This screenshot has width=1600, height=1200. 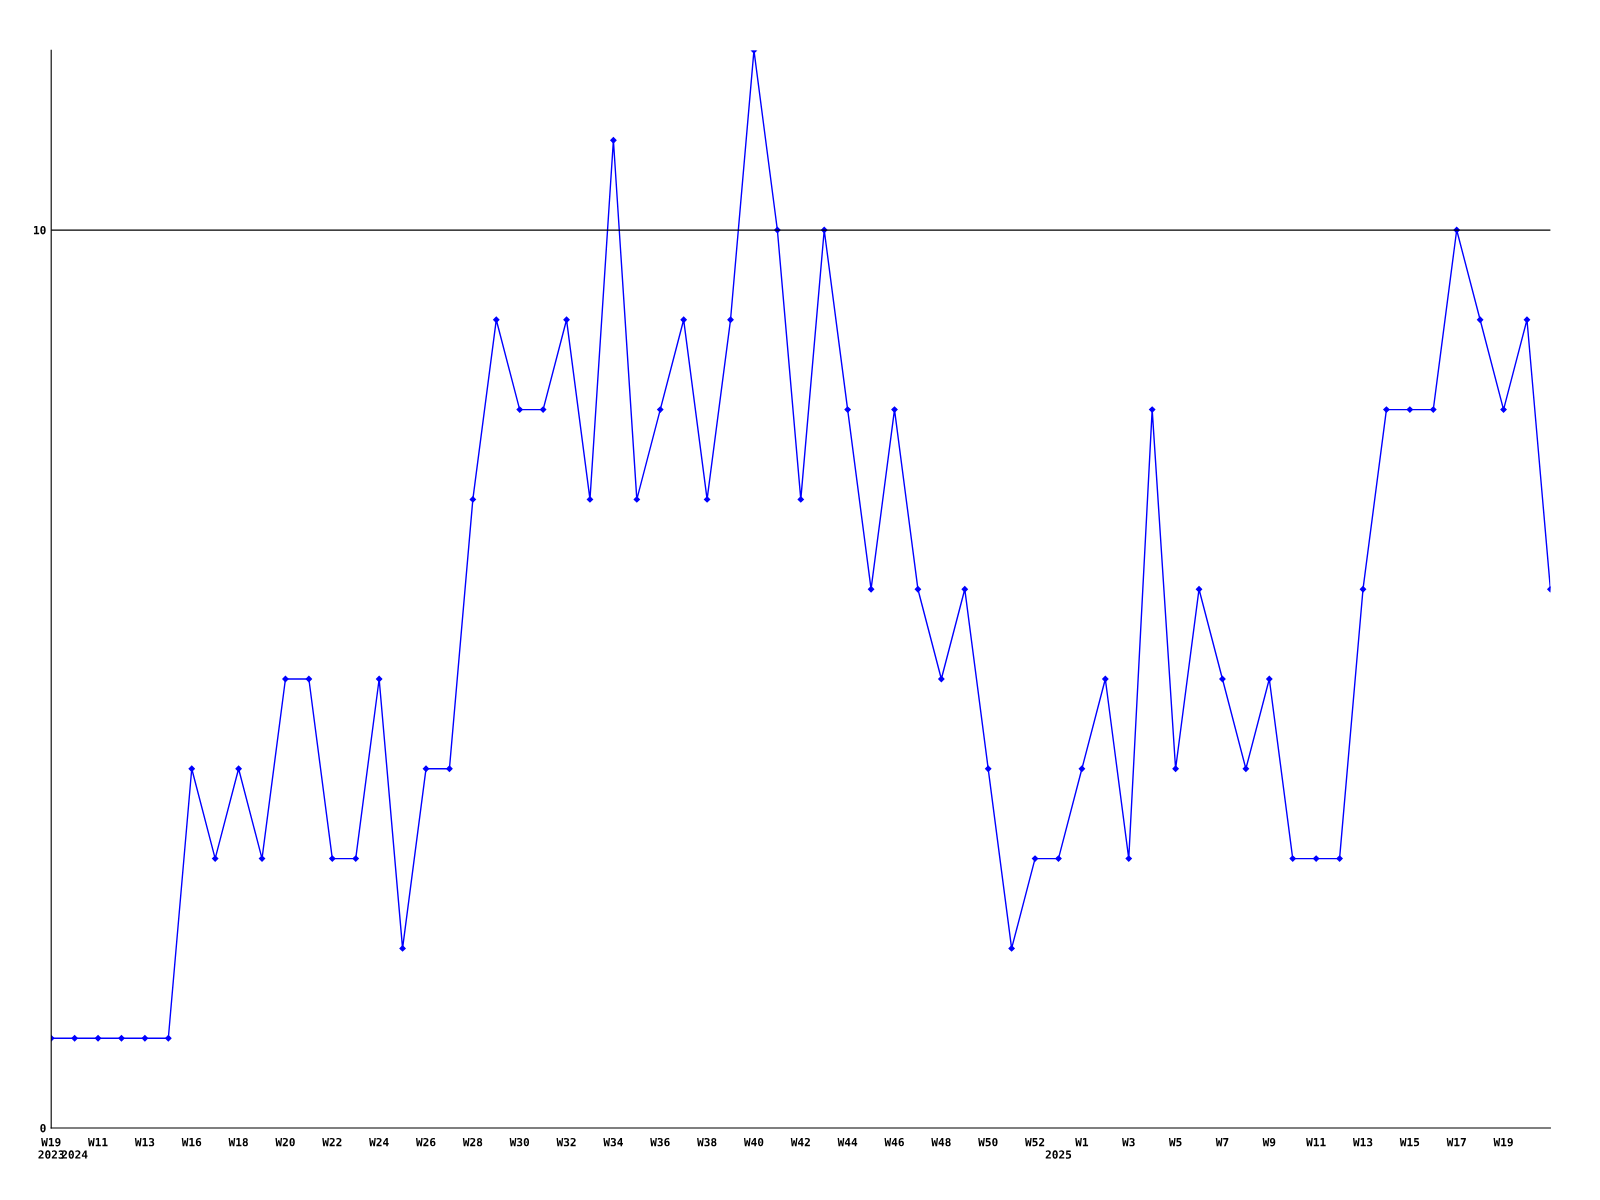 I want to click on y-tick-label: 10, so click(x=39, y=230).